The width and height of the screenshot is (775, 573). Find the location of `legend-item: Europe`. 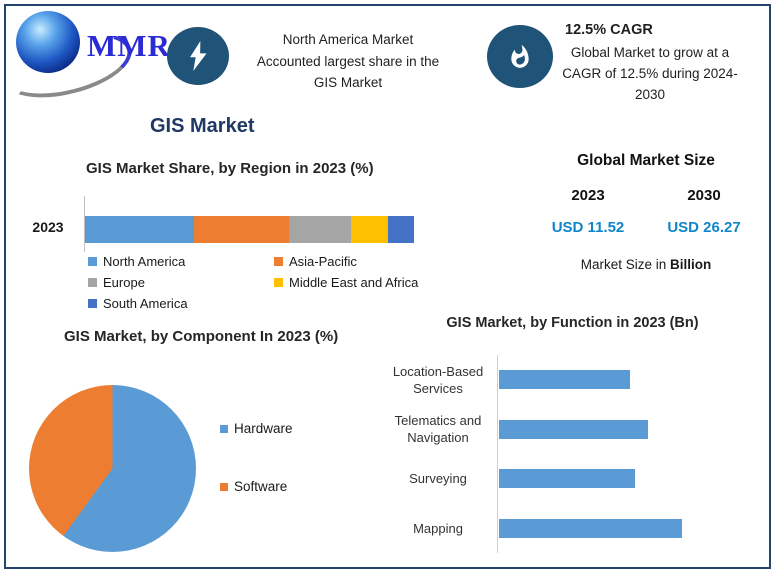

legend-item: Europe is located at coordinates (181, 282).